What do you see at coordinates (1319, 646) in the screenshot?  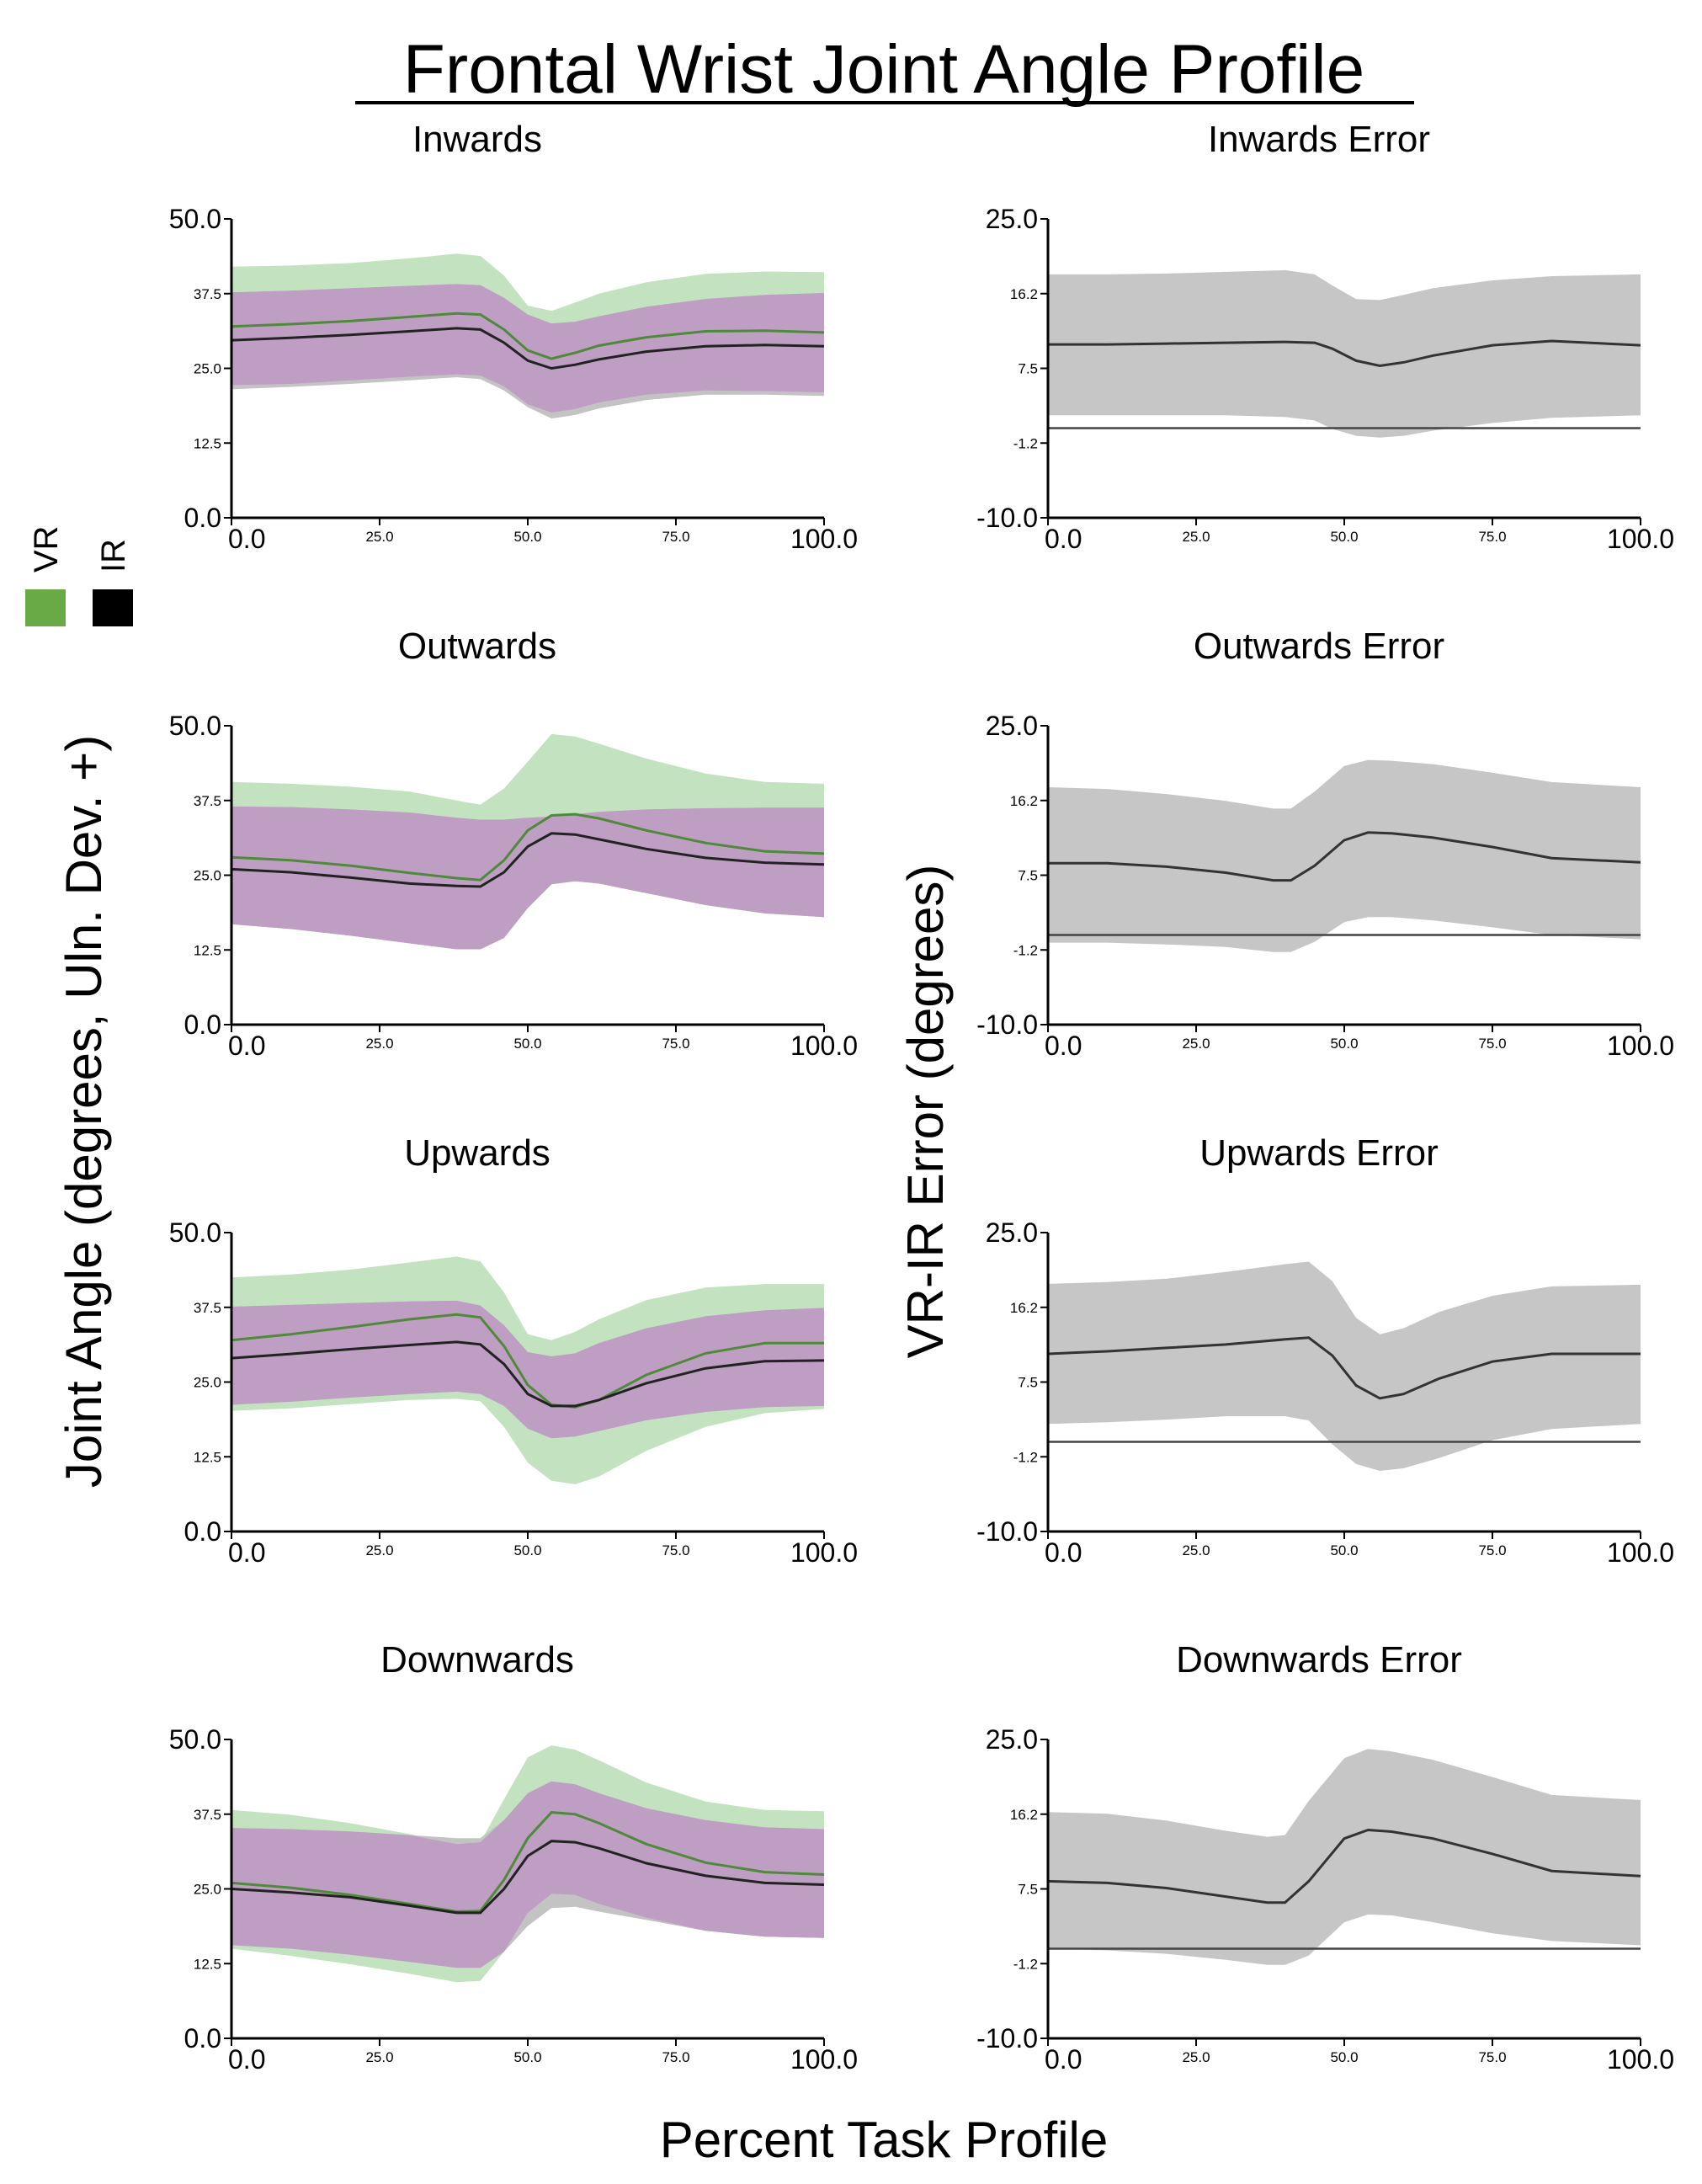 I see `outwards-error-title: Outwards Error` at bounding box center [1319, 646].